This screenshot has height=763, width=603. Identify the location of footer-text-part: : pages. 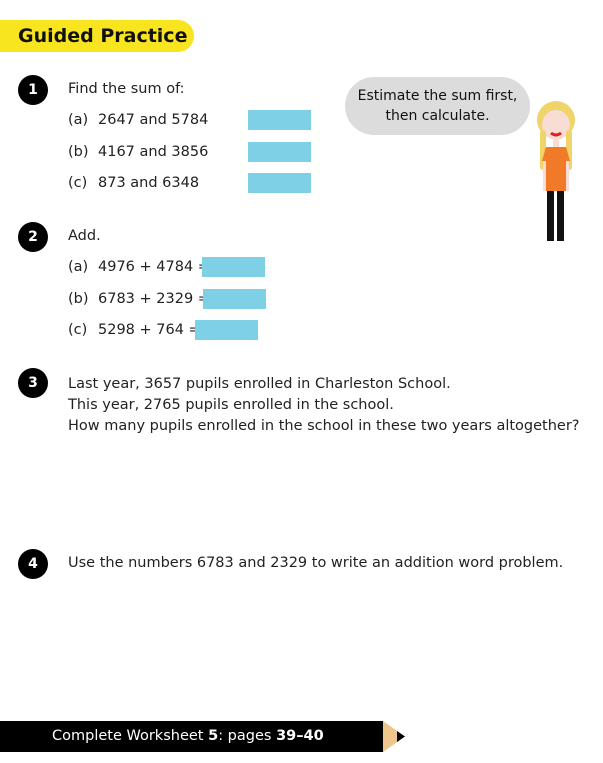
(247, 736).